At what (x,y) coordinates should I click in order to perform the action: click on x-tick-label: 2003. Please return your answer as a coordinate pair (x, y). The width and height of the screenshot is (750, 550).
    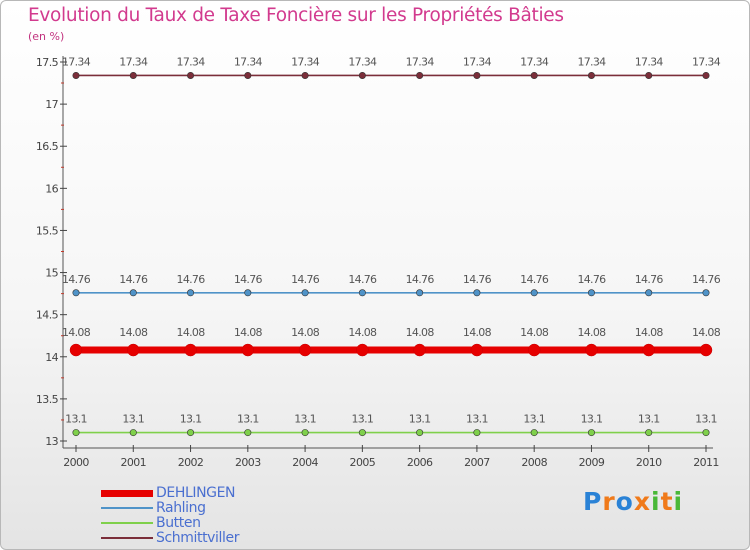
    Looking at the image, I should click on (248, 462).